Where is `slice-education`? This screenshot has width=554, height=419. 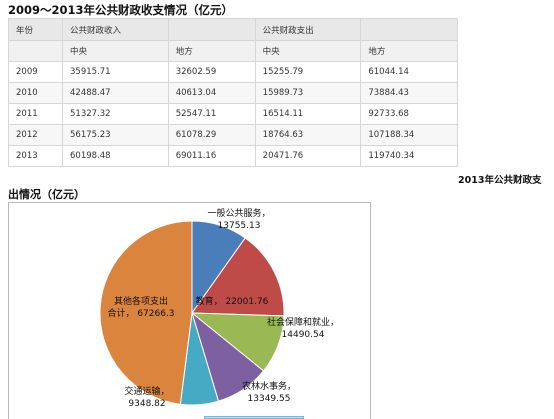
slice-education is located at coordinates (238, 277).